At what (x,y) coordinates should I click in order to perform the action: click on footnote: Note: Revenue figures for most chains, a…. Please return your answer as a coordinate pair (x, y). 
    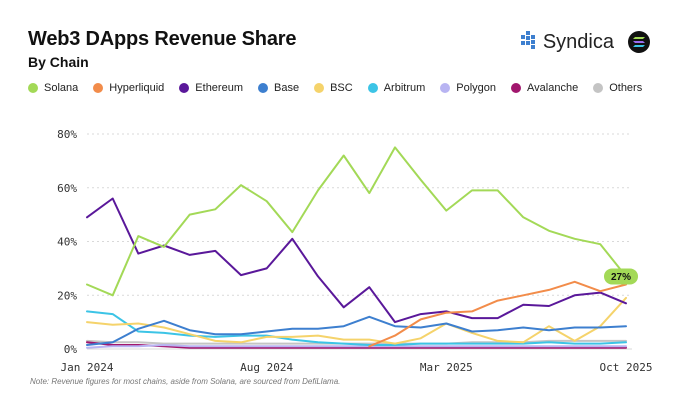
    Looking at the image, I should click on (185, 381).